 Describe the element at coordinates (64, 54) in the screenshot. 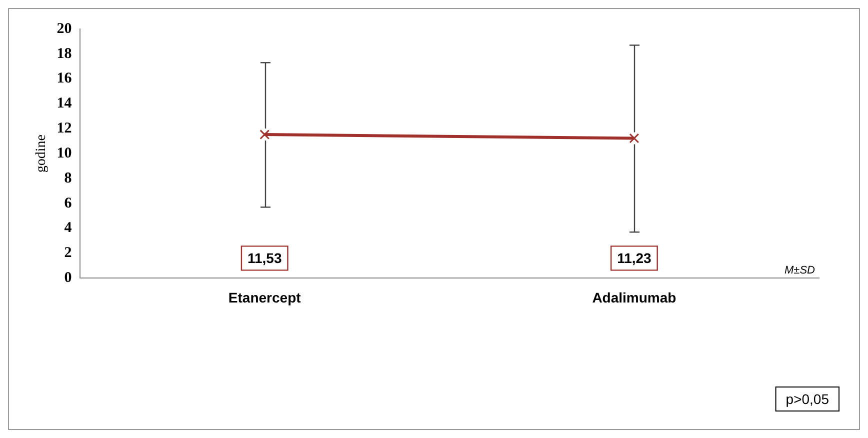

I see `y-tick-label: 18` at that location.